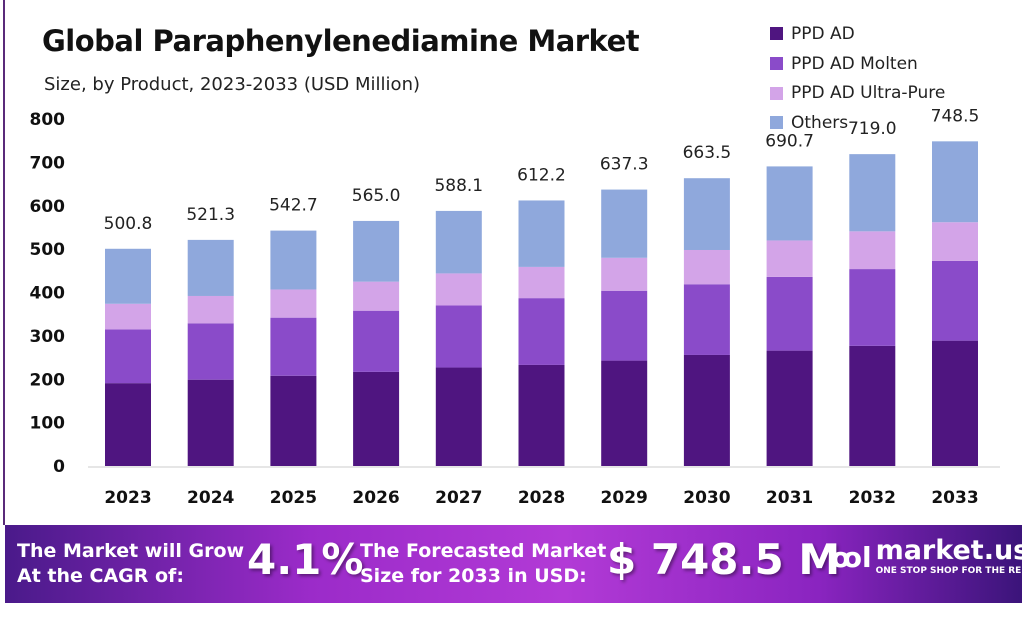 The width and height of the screenshot is (1022, 617). I want to click on market-size-label-line2: Size for 2033 in USD:, so click(473, 576).